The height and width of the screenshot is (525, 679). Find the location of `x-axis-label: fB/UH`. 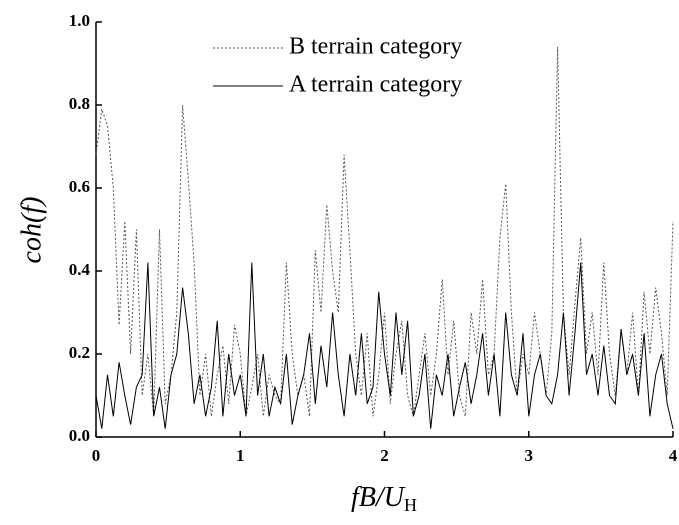

x-axis-label: fB/UH is located at coordinates (384, 498).